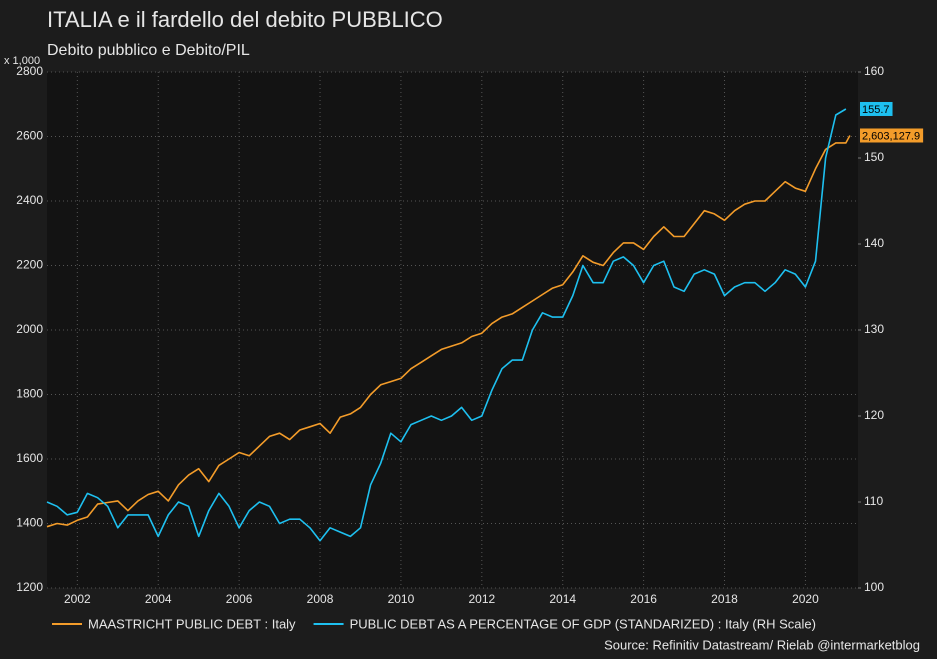  What do you see at coordinates (29, 200) in the screenshot?
I see `y-tick-label: 2400` at bounding box center [29, 200].